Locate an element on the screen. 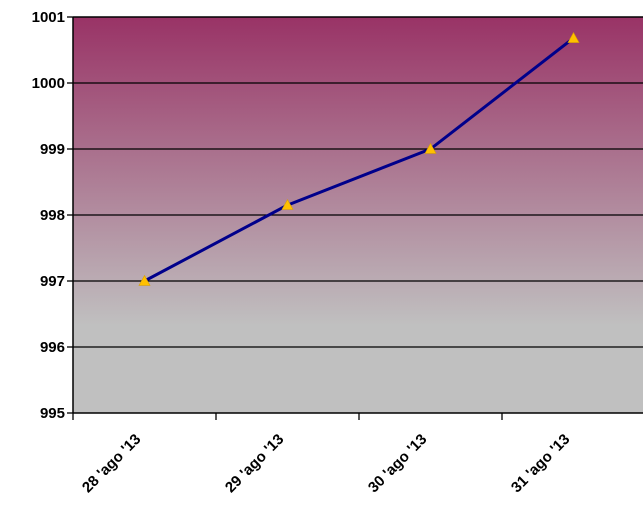 Image resolution: width=643 pixels, height=522 pixels. x-tick-label: 29 'ago '13 is located at coordinates (254, 463).